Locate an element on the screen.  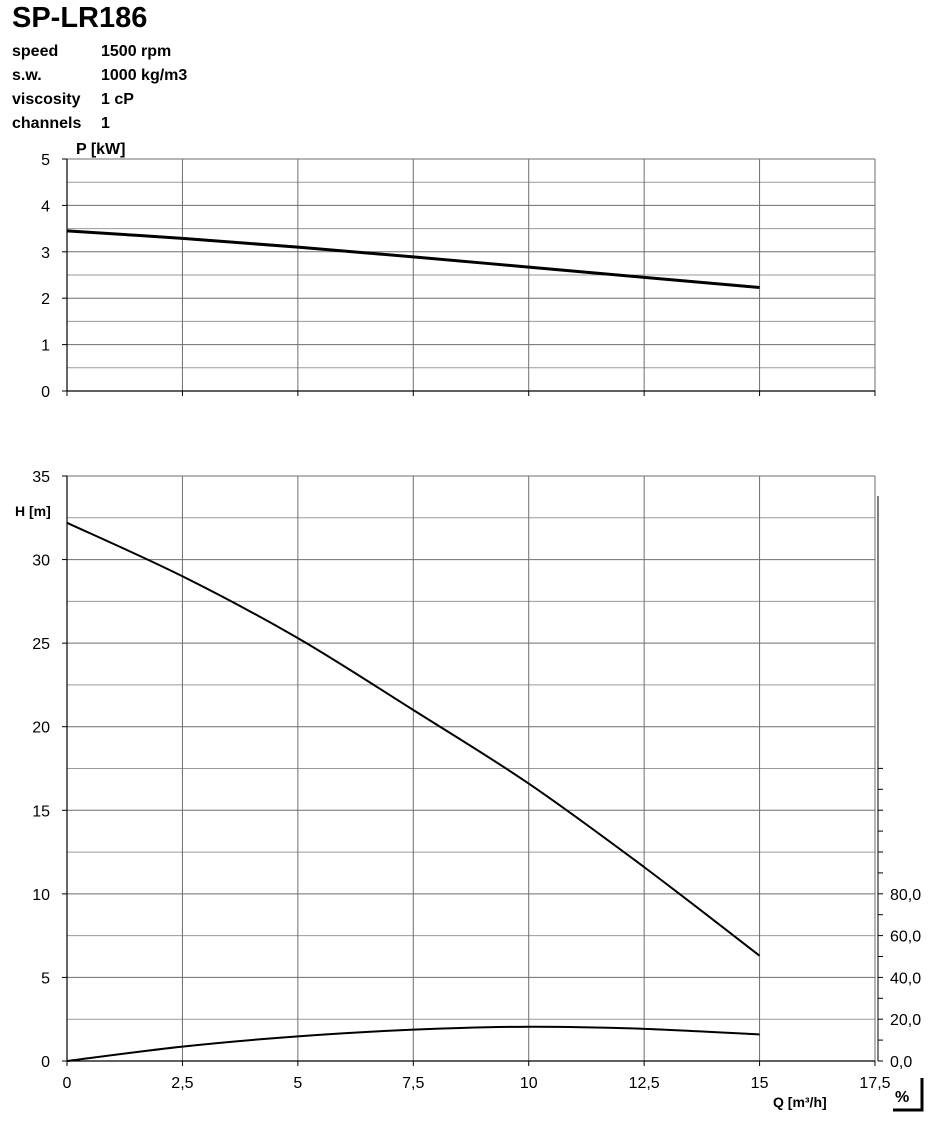
y2-axis-bracket is located at coordinates (908, 1095).